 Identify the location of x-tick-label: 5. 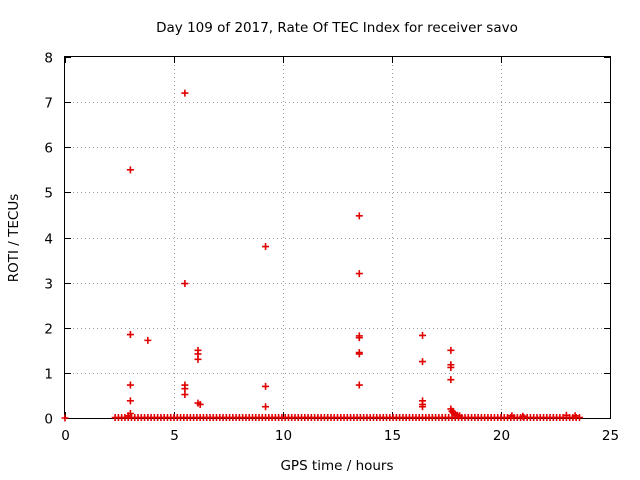
(174, 436).